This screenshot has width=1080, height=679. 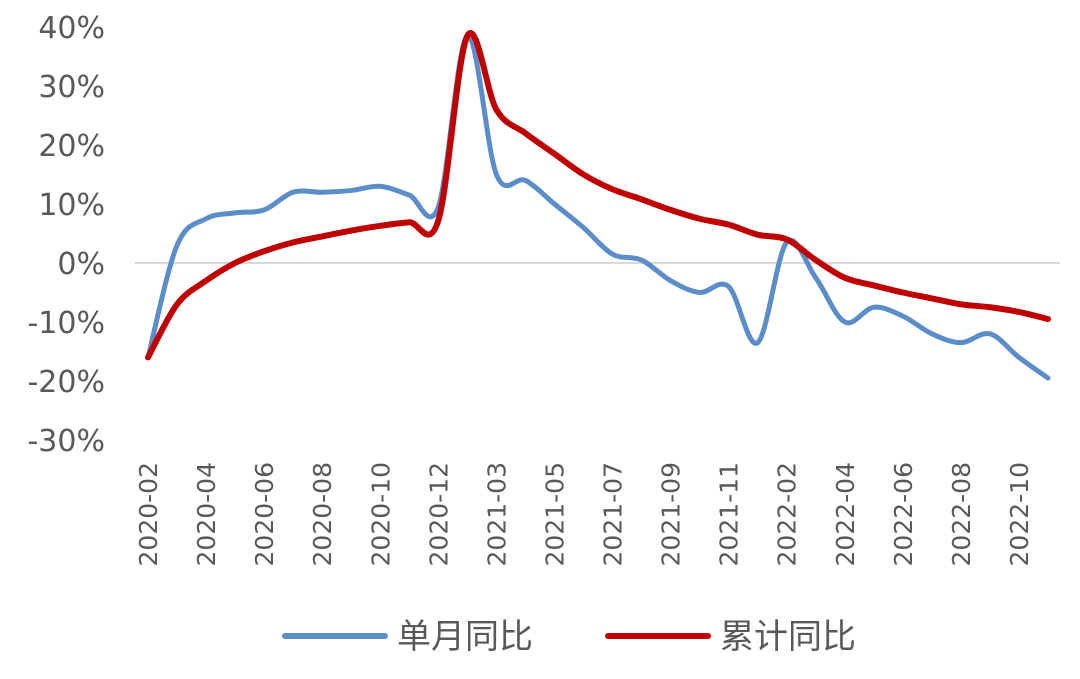 I want to click on x-tick-label: 2020-08, so click(x=322, y=514).